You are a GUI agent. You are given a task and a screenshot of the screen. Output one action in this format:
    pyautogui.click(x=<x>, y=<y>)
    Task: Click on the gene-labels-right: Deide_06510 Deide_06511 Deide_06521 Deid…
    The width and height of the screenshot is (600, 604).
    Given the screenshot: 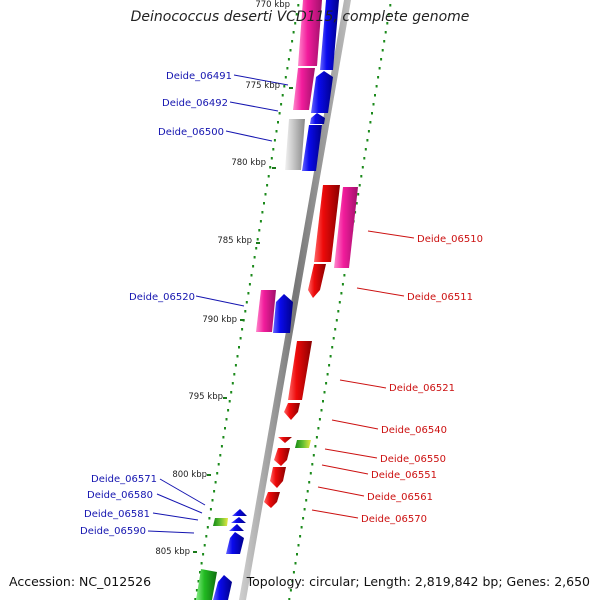 What is the action you would take?
    pyautogui.click(x=422, y=379)
    